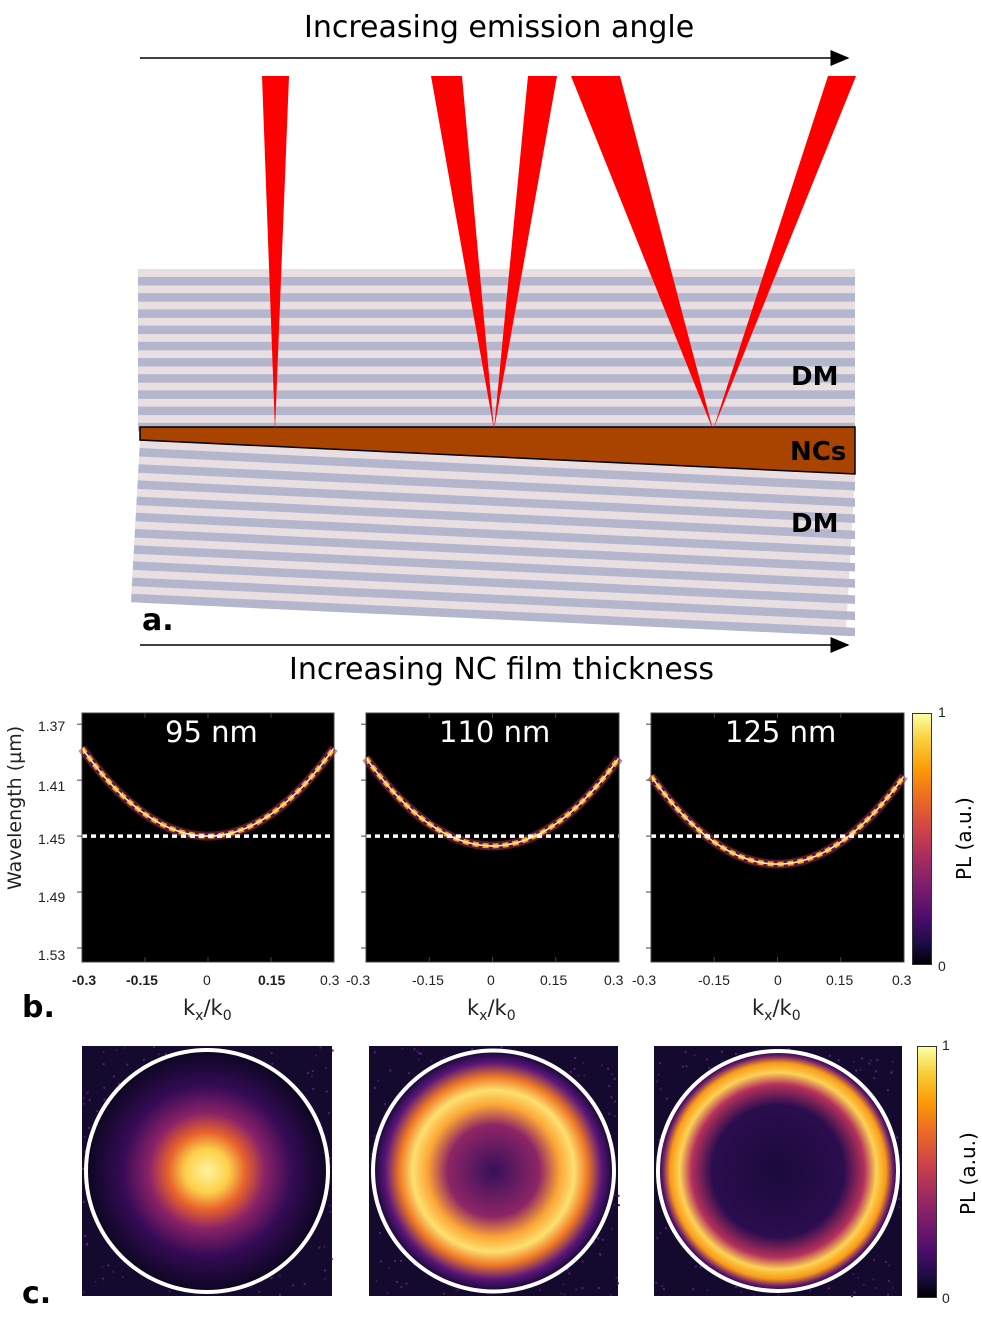 The height and width of the screenshot is (1319, 982). Describe the element at coordinates (52, 955) in the screenshot. I see `ytick: 1.53` at that location.